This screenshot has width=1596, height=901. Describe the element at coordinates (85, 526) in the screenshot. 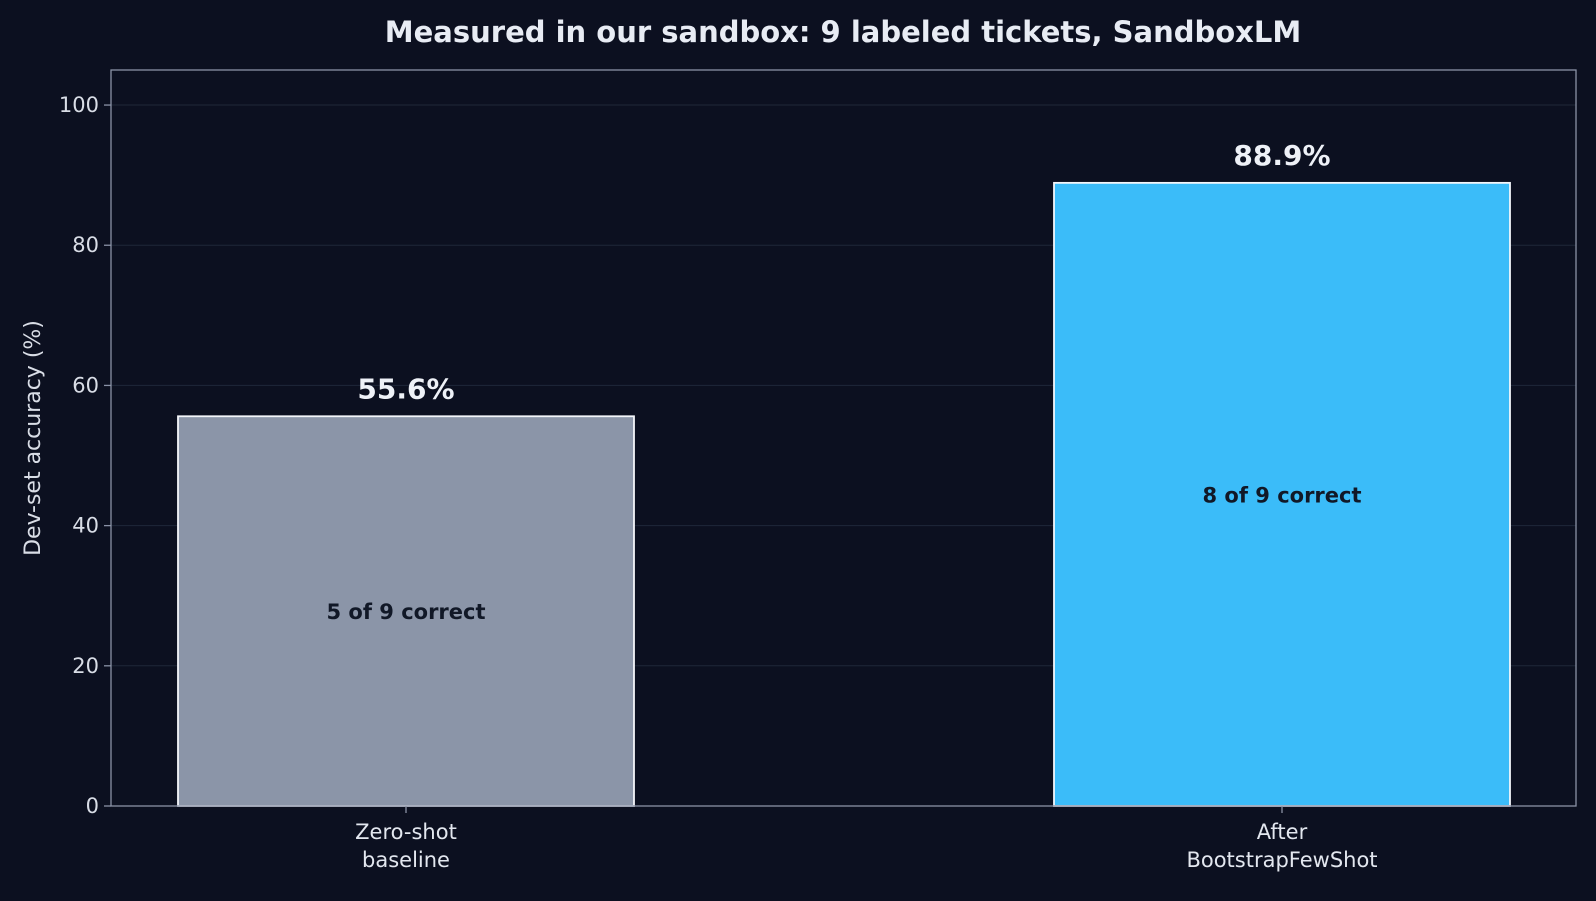

I see `y-tick-label: 40` at that location.